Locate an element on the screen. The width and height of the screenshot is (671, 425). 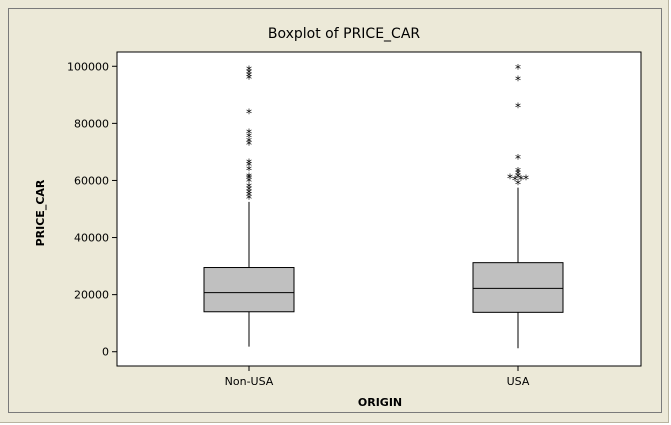
y-tick-label: 80000 is located at coordinates (91, 123).